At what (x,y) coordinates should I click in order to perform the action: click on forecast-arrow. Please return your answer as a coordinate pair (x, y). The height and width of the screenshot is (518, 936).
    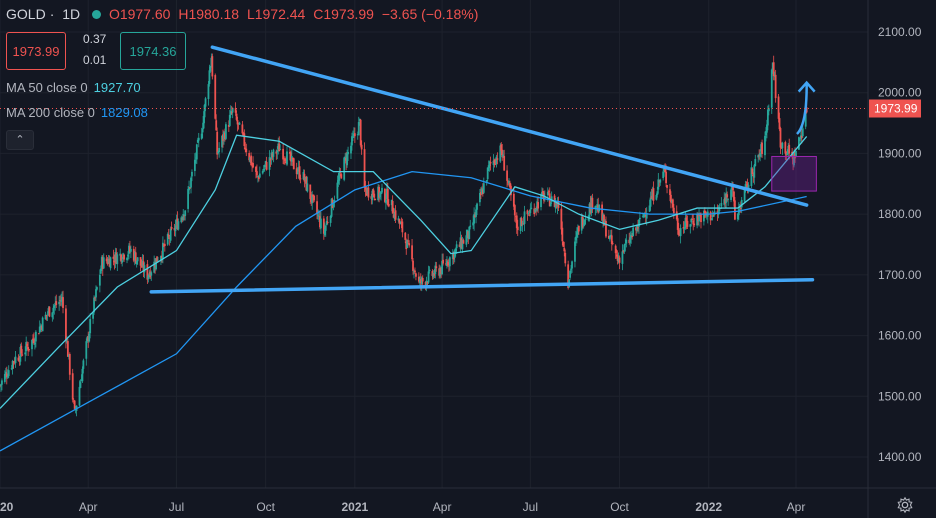
    Looking at the image, I should click on (802, 109).